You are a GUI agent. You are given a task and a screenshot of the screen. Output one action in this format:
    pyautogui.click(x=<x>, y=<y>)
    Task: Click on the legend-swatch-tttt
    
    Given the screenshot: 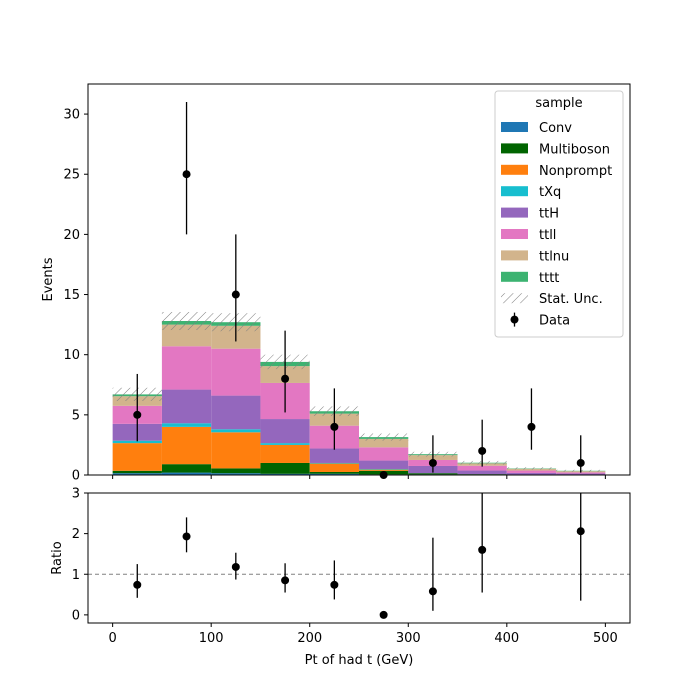 What is the action you would take?
    pyautogui.click(x=514, y=276)
    